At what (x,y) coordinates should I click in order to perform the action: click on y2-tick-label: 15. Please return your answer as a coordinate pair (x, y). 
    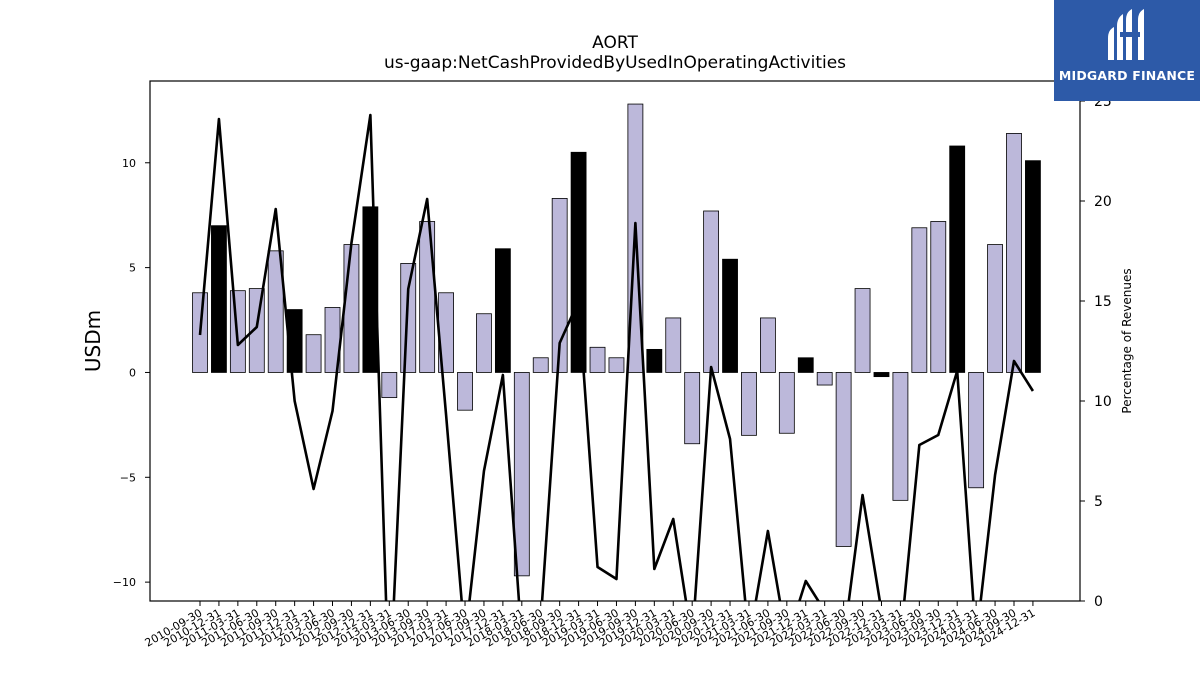
    Looking at the image, I should click on (1103, 302).